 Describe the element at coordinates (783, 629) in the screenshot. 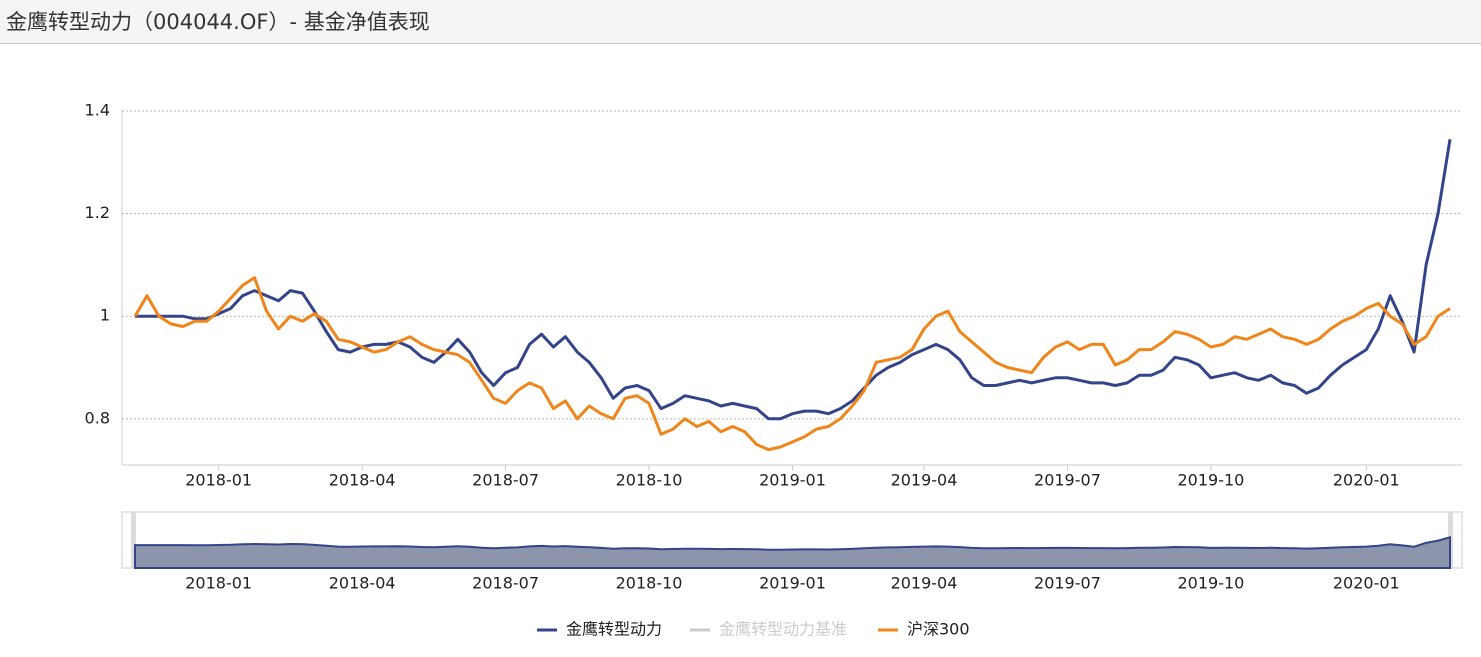

I see `legend-label: 金鹰转型动力基准` at that location.